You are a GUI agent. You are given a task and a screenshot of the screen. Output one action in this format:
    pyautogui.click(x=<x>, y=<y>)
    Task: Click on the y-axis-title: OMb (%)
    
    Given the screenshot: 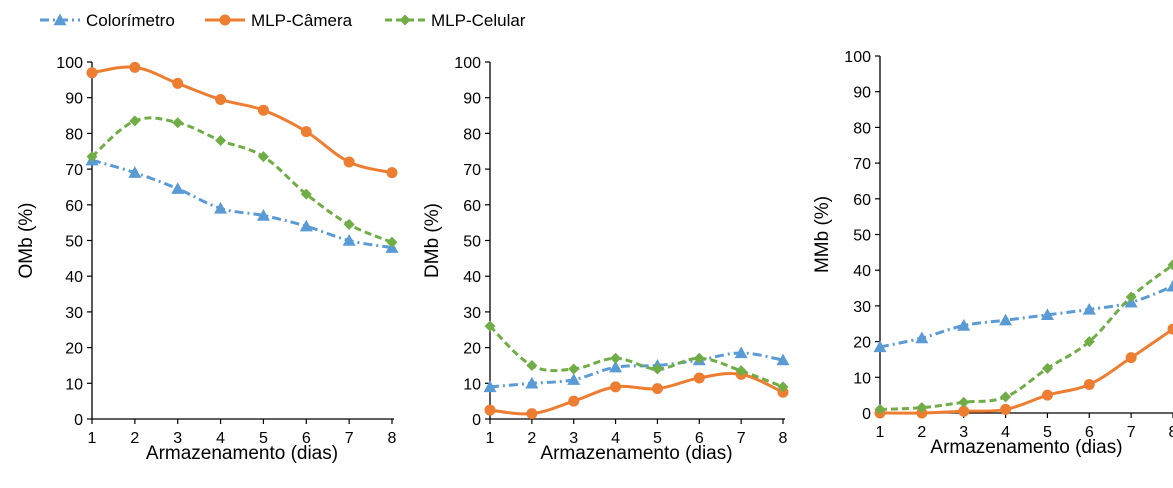 What is the action you would take?
    pyautogui.click(x=26, y=241)
    